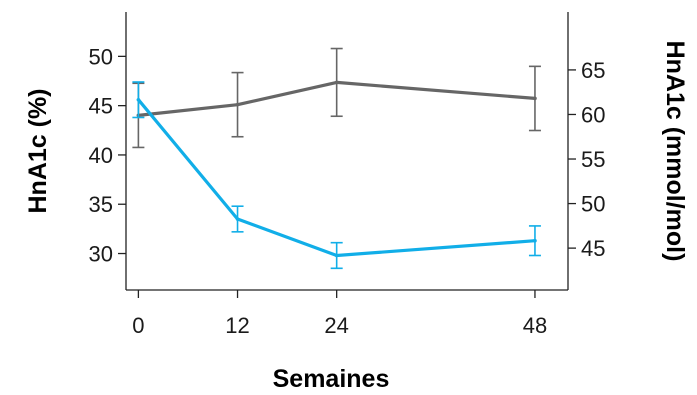  I want to click on x-tick-label: 24, so click(336, 325).